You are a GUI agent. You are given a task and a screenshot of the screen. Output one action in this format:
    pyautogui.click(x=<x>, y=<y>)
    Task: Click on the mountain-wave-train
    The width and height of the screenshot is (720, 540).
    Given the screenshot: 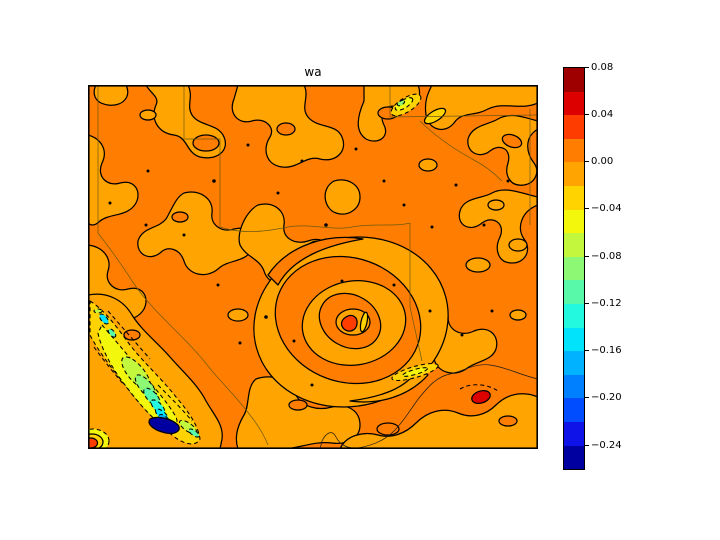 What is the action you would take?
    pyautogui.click(x=145, y=372)
    